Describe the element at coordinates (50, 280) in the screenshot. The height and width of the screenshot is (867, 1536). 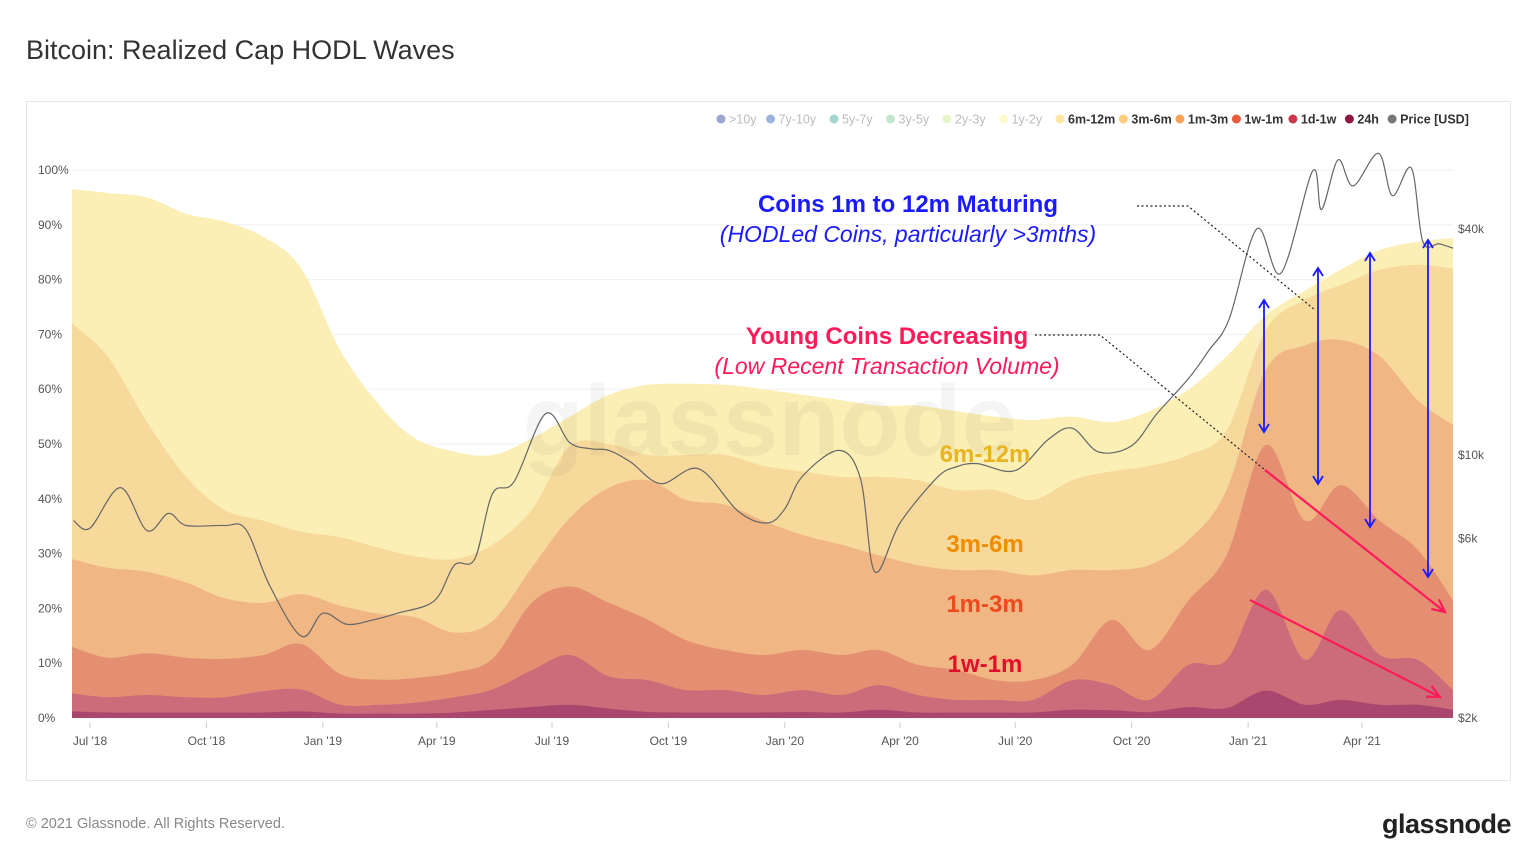
I see `y-tick-label: 80%` at that location.